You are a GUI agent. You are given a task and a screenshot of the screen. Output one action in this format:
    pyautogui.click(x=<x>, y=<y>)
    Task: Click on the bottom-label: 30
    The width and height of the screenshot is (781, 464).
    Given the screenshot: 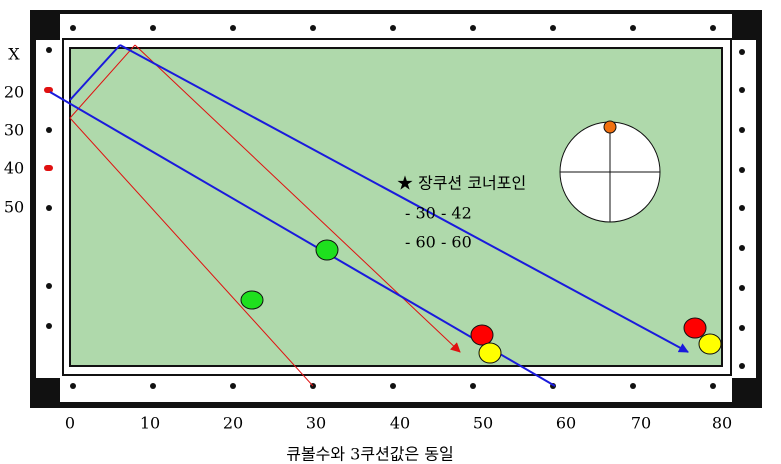 What is the action you would take?
    pyautogui.click(x=316, y=423)
    